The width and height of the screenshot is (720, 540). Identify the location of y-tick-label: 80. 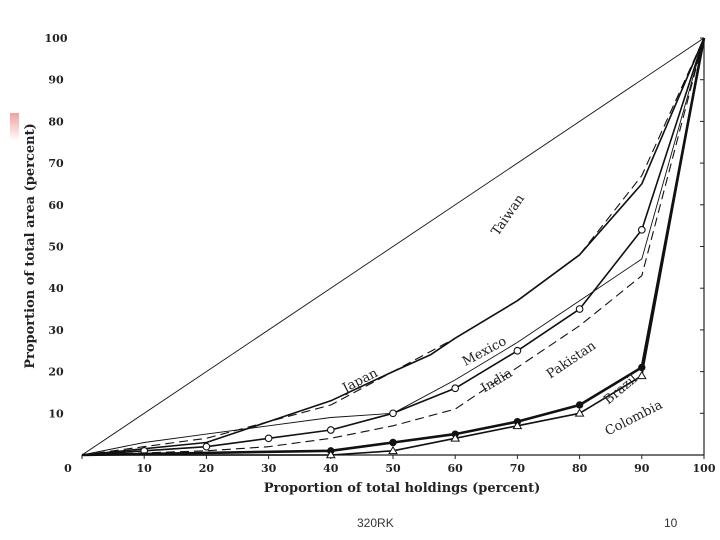
(56, 121).